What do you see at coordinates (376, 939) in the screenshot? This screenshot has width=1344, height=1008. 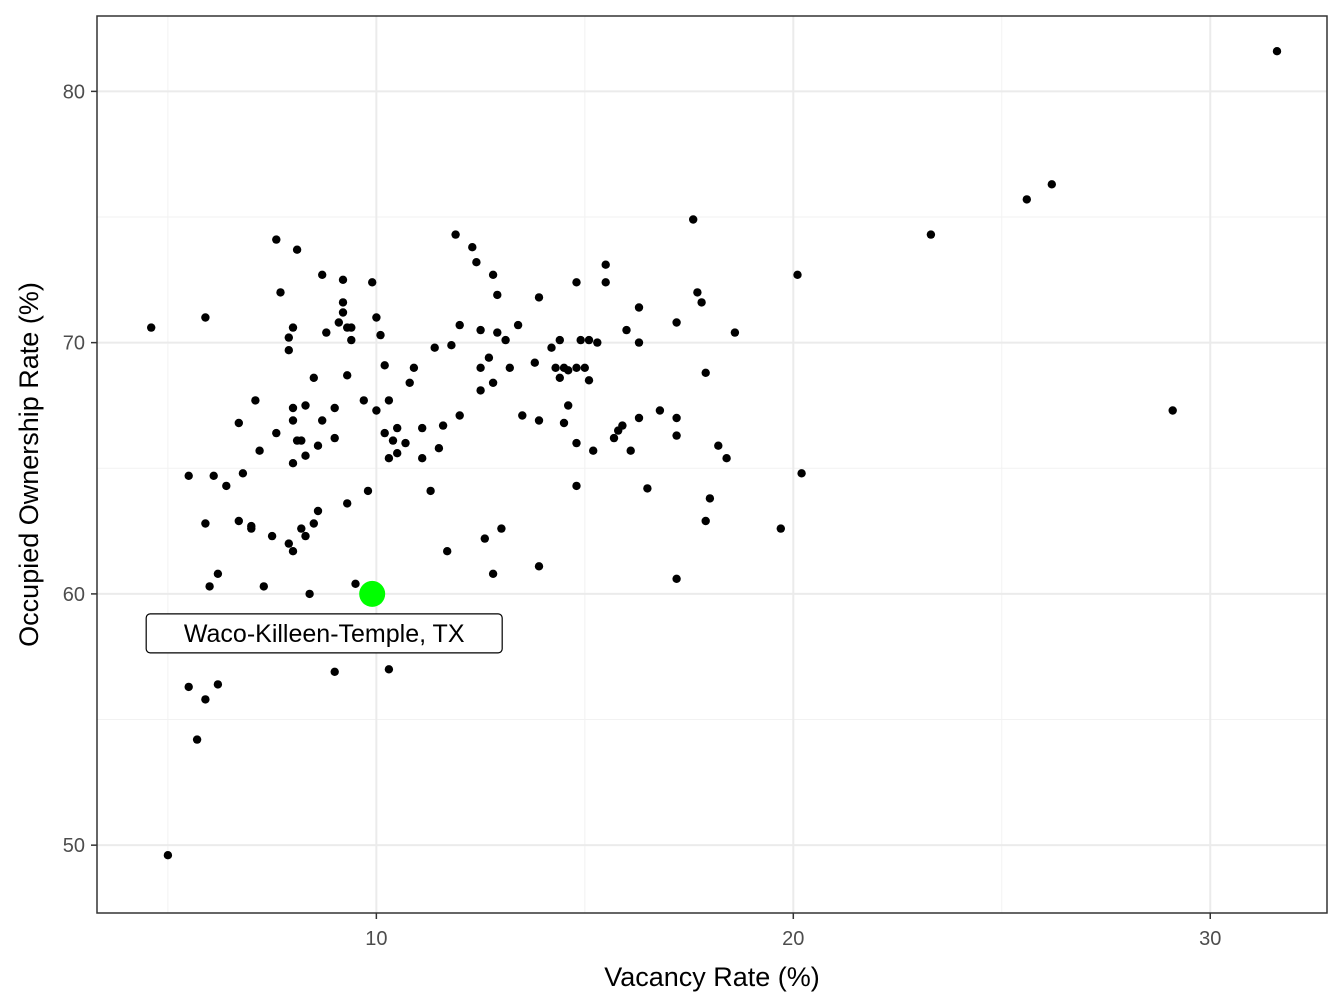 I see `x-tick-label: 10` at bounding box center [376, 939].